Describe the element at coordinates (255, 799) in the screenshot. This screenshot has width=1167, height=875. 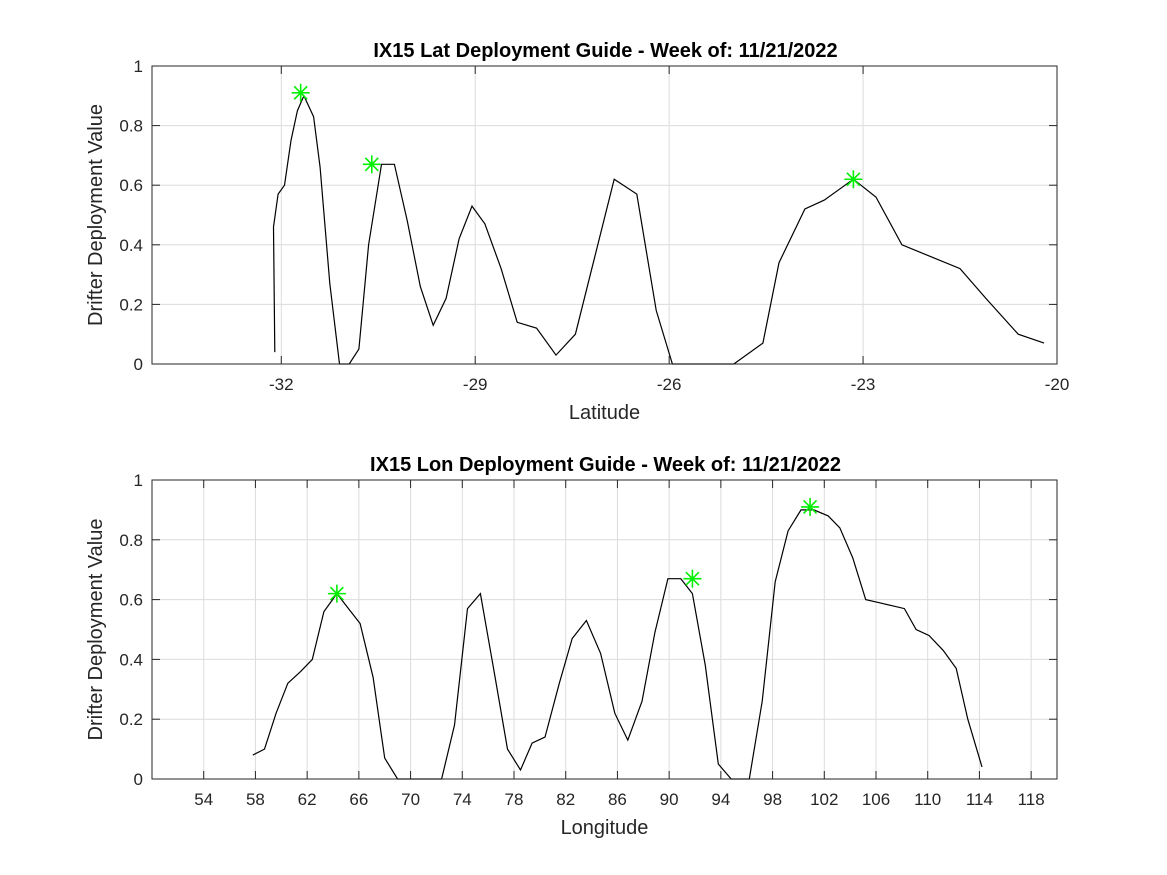
I see `x-tick-label: 58` at that location.